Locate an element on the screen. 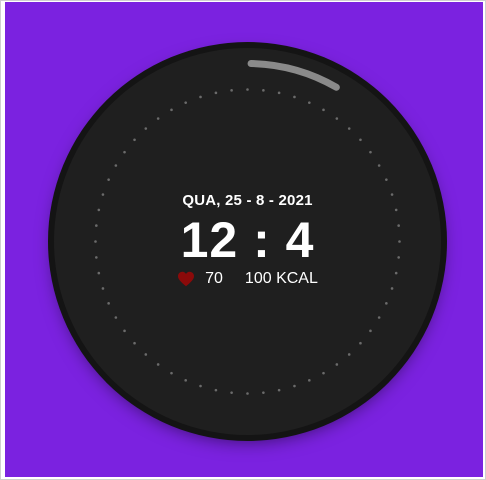  heart-icon is located at coordinates (186, 279).